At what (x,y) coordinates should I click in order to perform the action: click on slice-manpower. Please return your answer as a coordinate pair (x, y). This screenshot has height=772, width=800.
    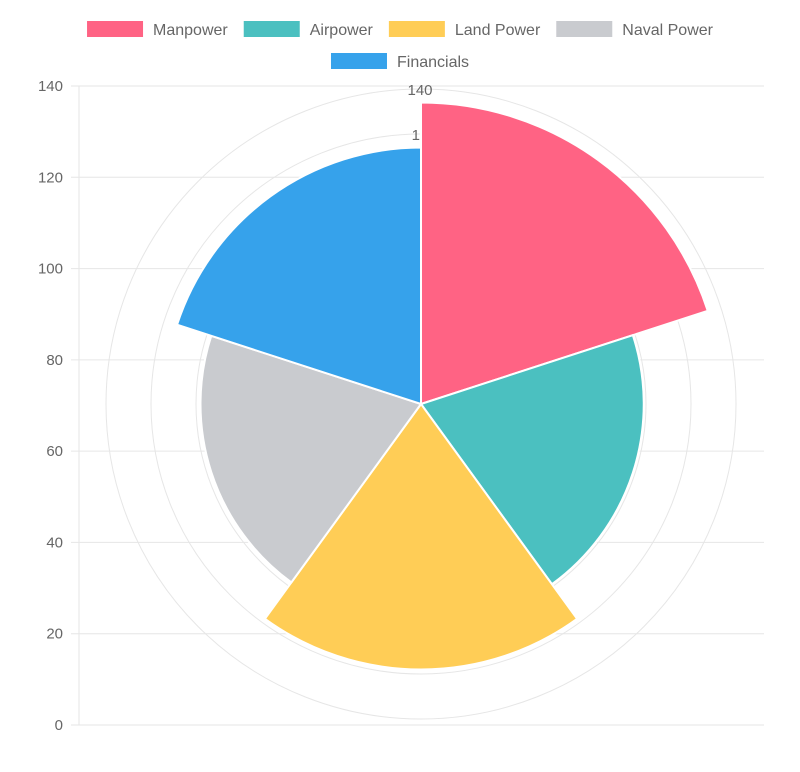
    Looking at the image, I should click on (565, 253).